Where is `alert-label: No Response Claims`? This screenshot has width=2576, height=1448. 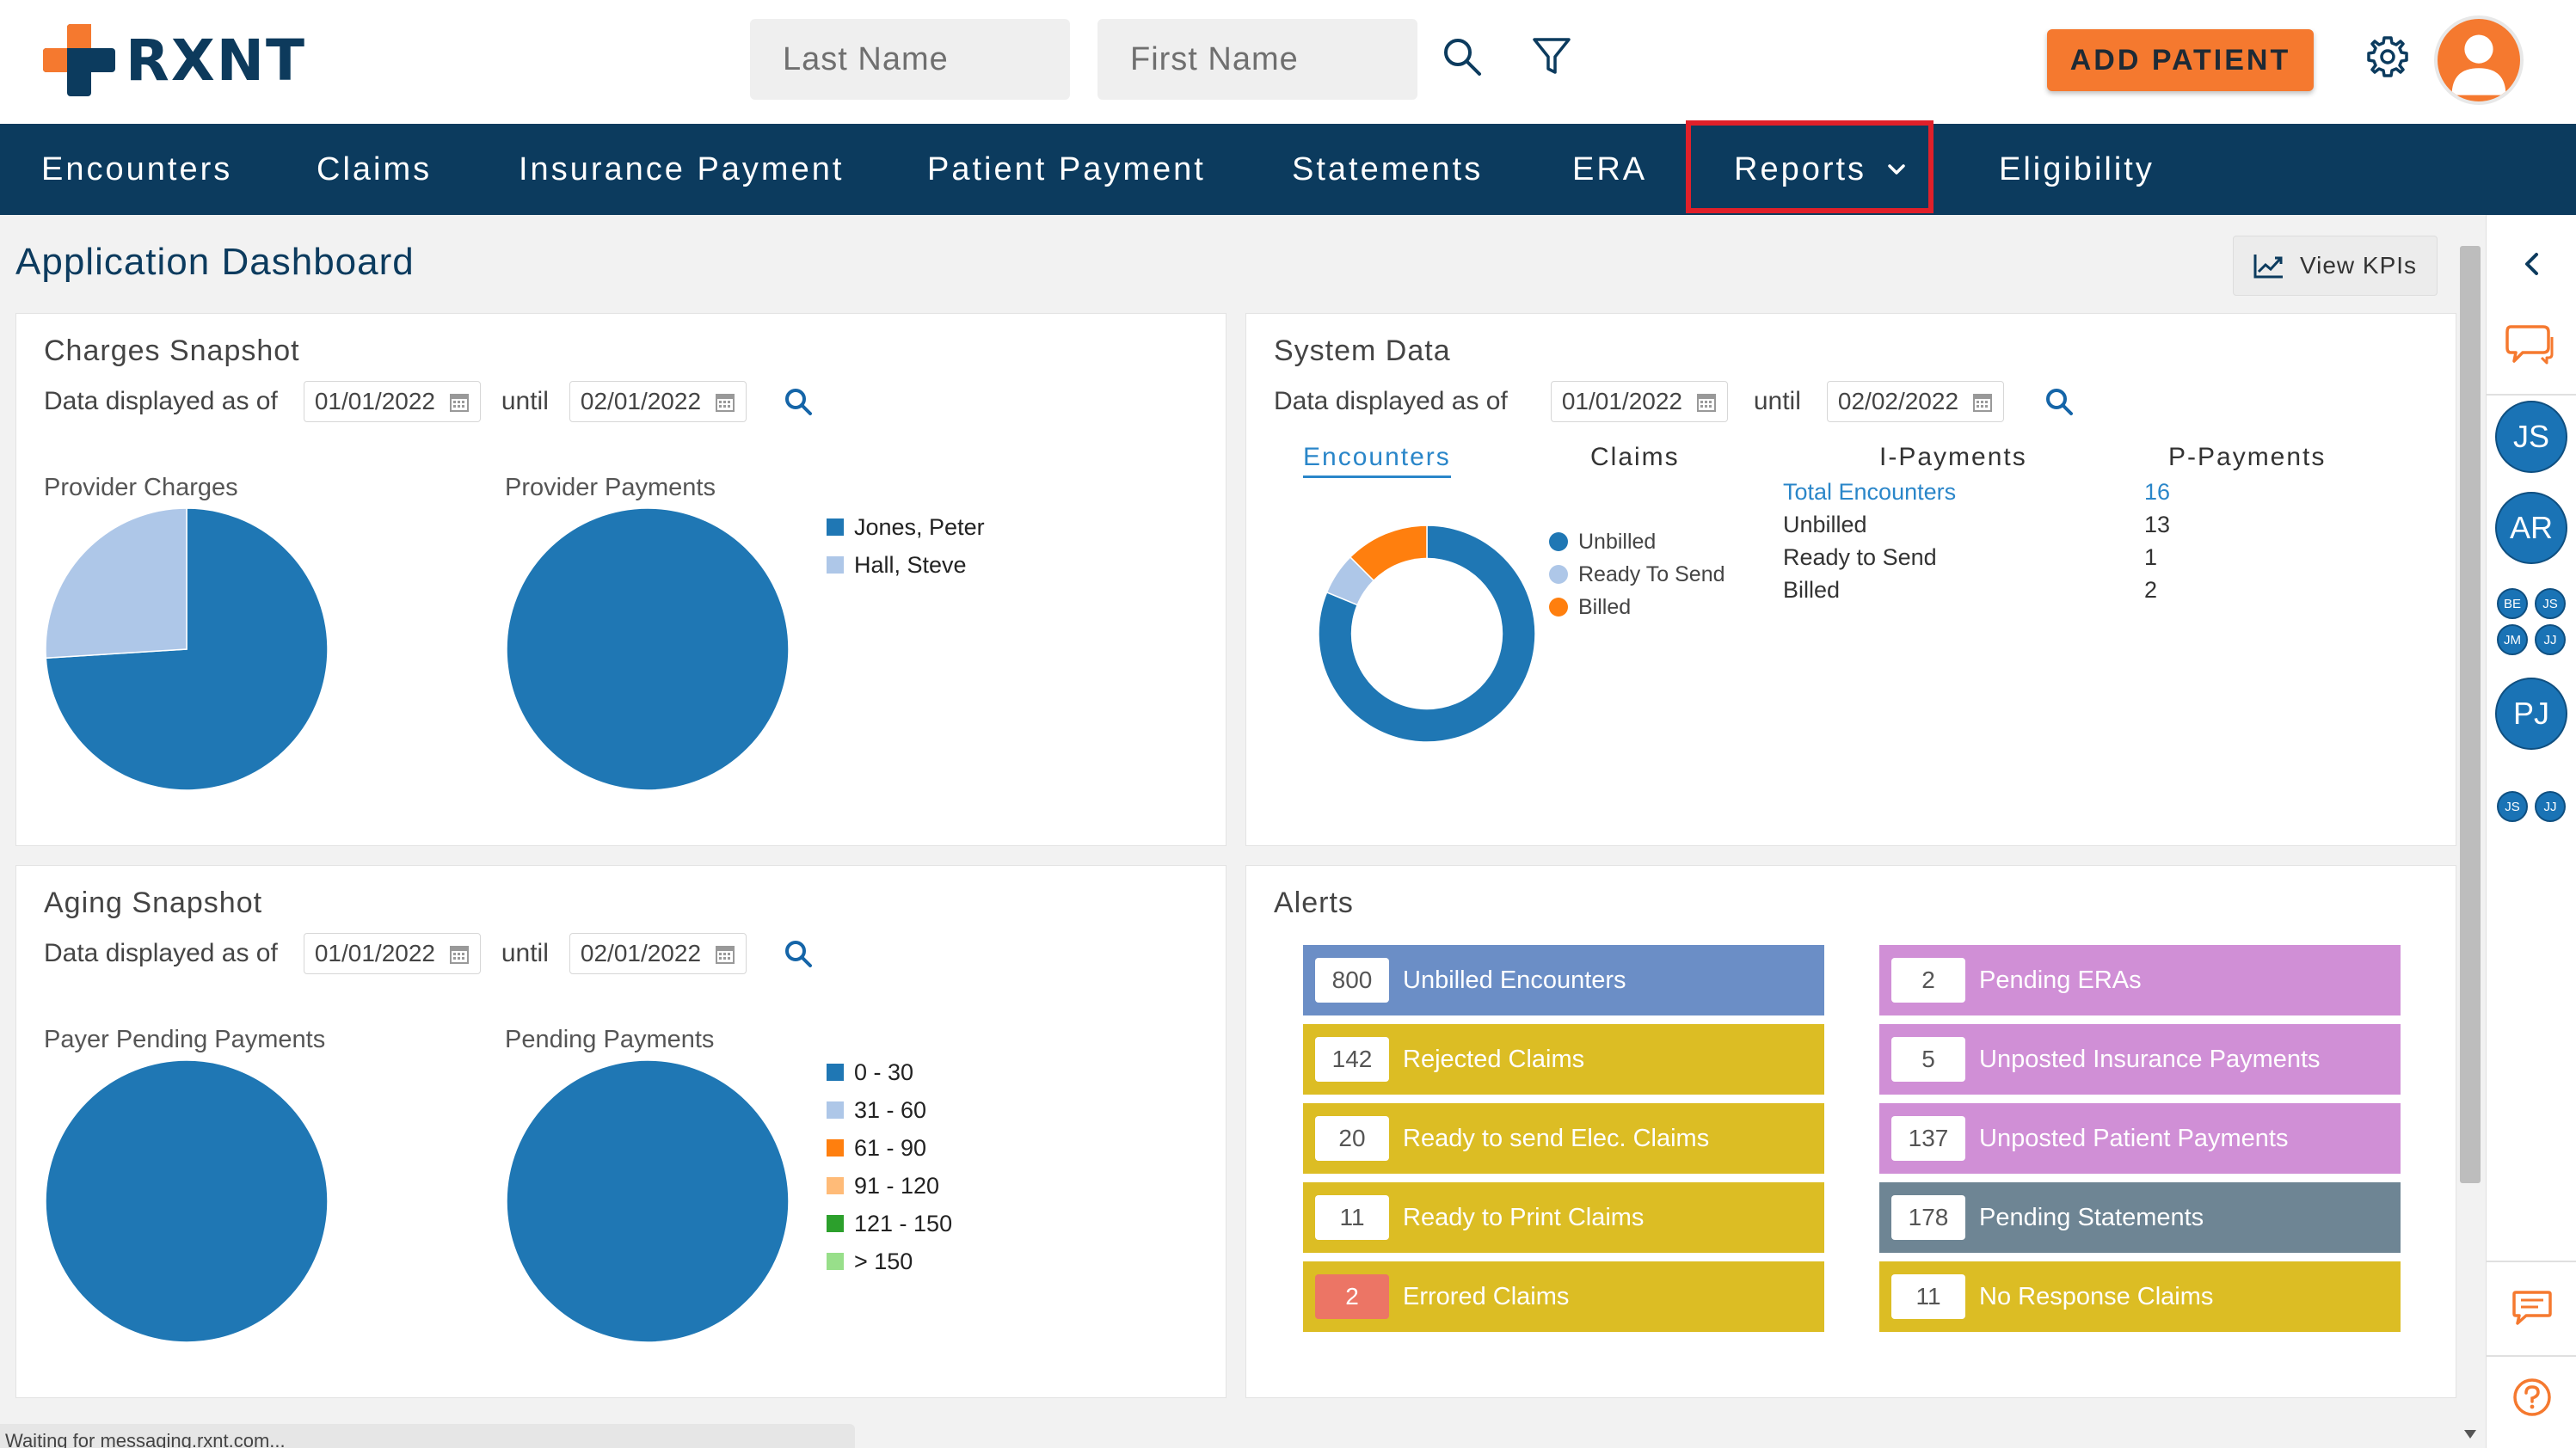
alert-label: No Response Claims is located at coordinates (2096, 1296).